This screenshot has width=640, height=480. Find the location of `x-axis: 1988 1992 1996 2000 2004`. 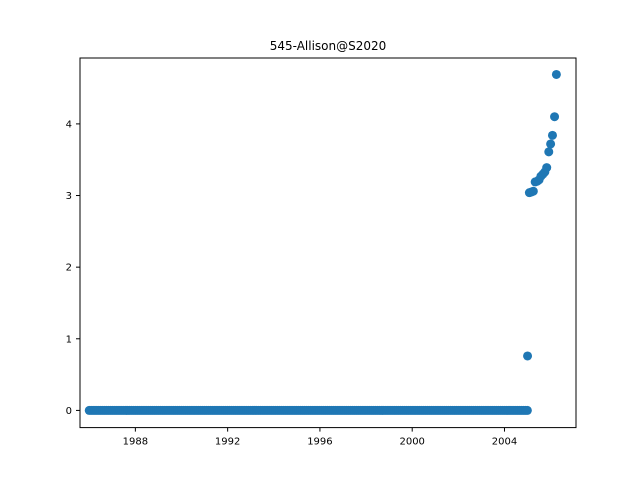

x-axis: 1988 1992 1996 2000 2004 is located at coordinates (320, 437).